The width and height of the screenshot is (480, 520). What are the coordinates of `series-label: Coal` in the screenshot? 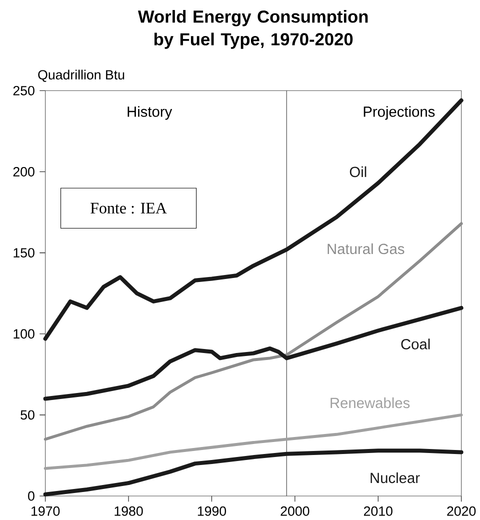 It's located at (415, 344).